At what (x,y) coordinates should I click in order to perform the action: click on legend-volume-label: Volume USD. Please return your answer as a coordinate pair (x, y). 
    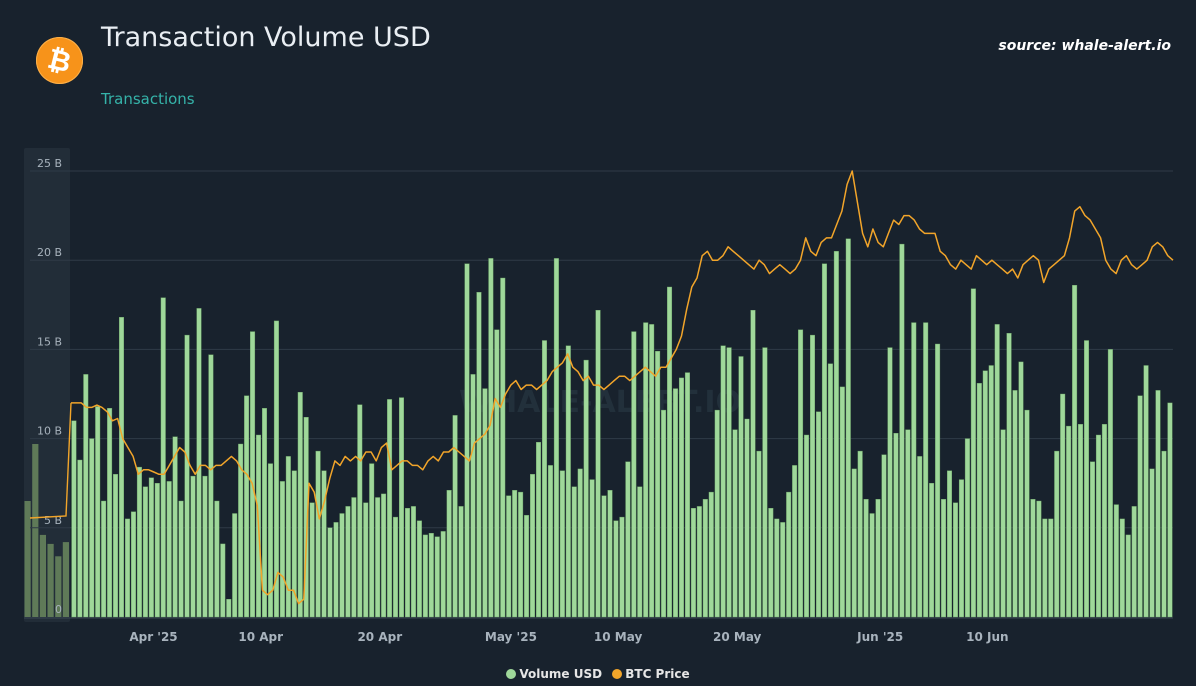
    Looking at the image, I should click on (561, 674).